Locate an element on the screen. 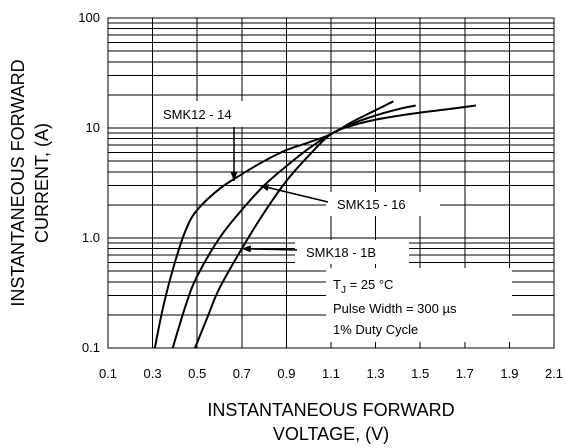 The image size is (566, 448). y-tick-label: 100 is located at coordinates (89, 17).